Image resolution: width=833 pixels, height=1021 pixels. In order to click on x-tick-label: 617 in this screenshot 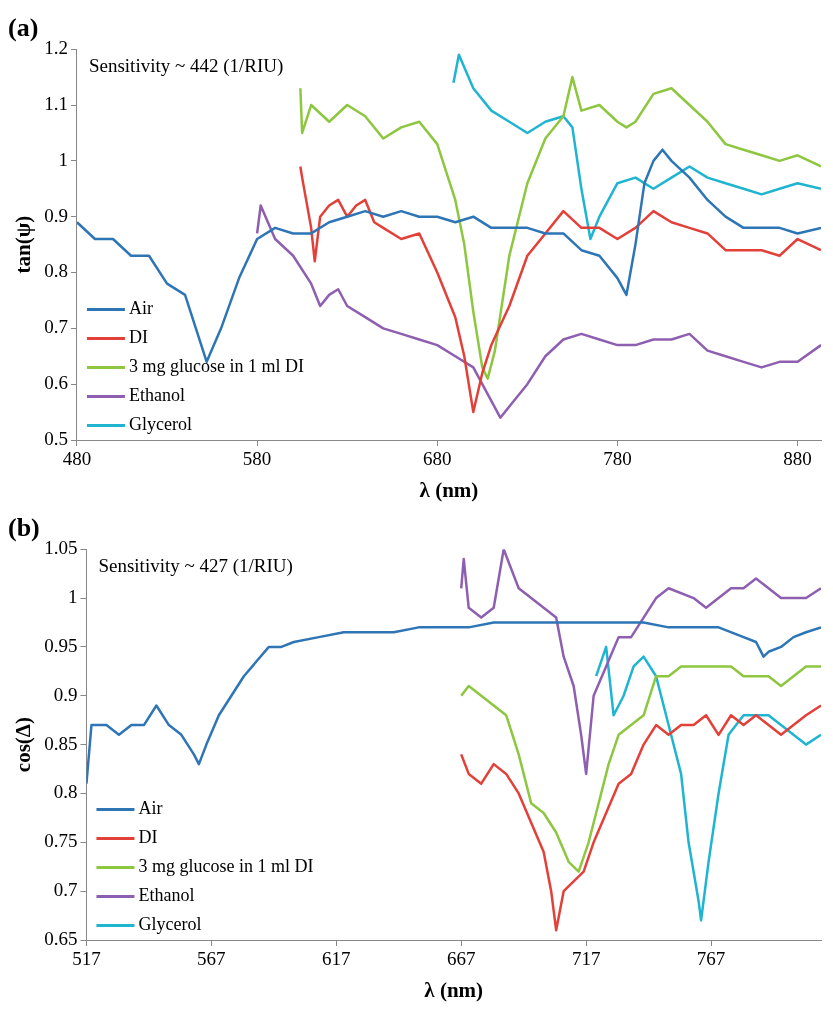, I will do `click(336, 959)`.